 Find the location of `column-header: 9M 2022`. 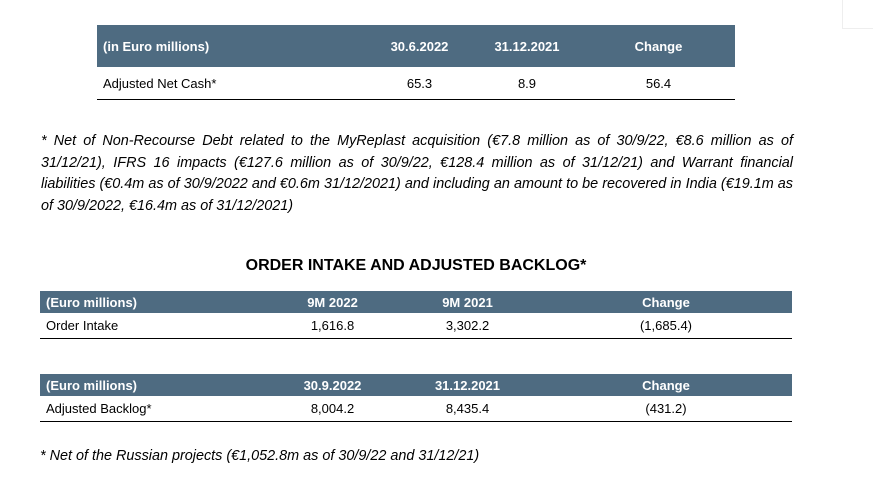

column-header: 9M 2022 is located at coordinates (332, 302).